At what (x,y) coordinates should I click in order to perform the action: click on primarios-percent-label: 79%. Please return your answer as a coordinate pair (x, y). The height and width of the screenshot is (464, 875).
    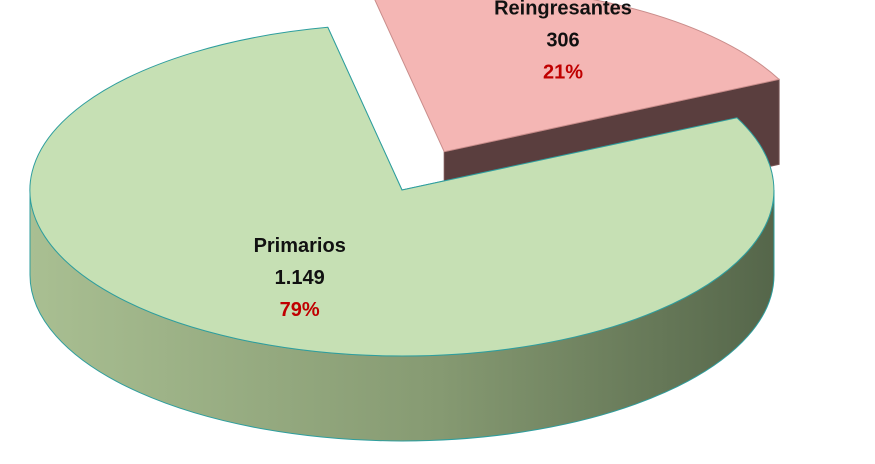
    Looking at the image, I should click on (300, 310).